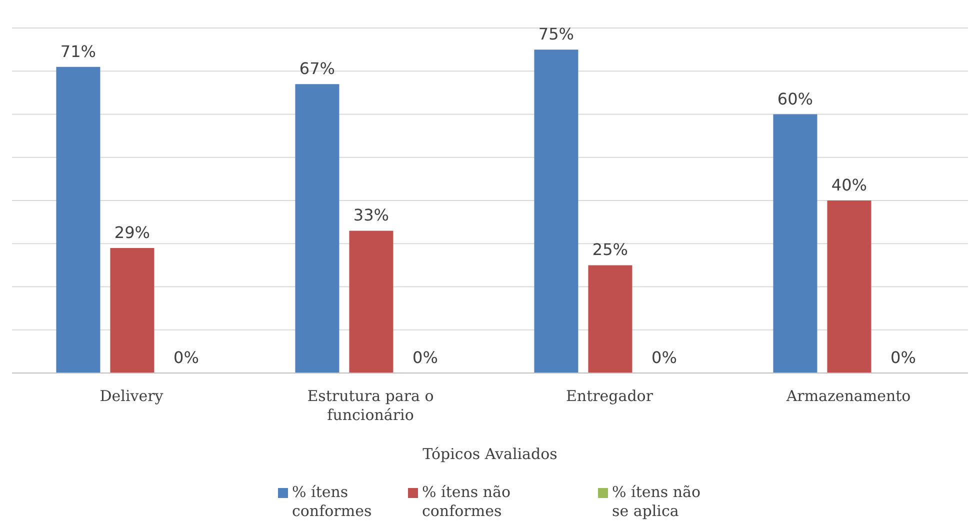 The image size is (976, 525). What do you see at coordinates (132, 232) in the screenshot?
I see `data-label: 29%` at bounding box center [132, 232].